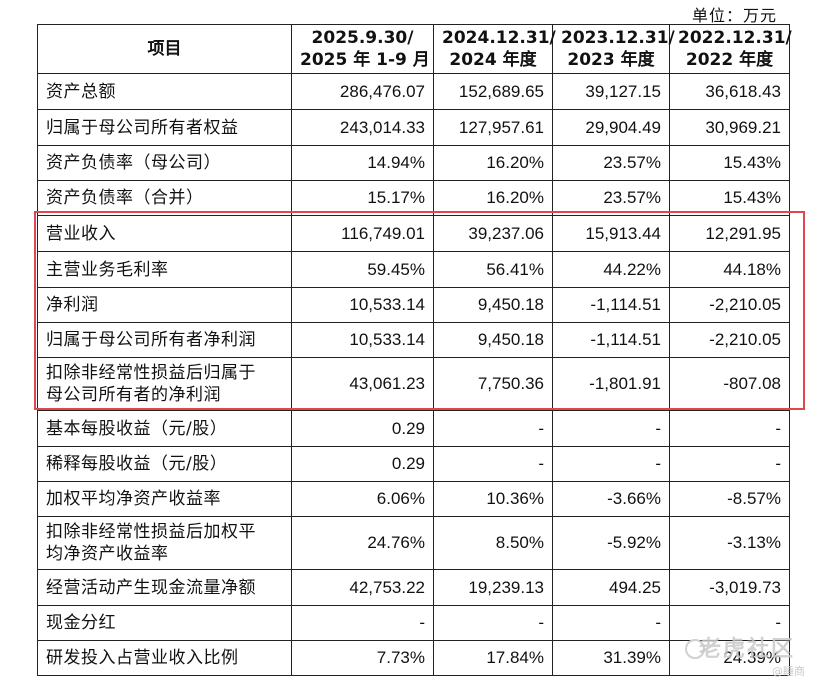 The image size is (817, 685). What do you see at coordinates (362, 163) in the screenshot?
I see `row-value: 14.94%` at bounding box center [362, 163].